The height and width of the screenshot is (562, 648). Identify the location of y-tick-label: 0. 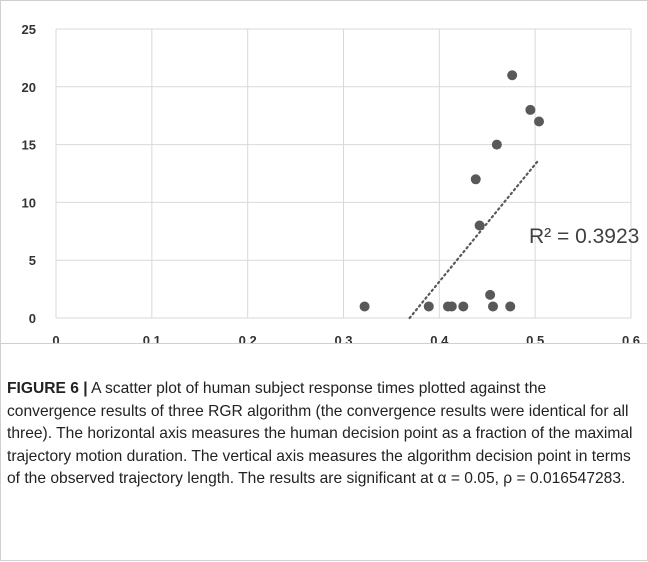
(32, 318).